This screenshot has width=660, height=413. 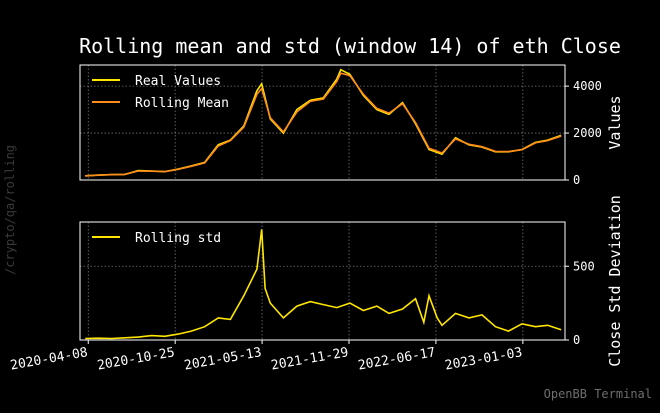 I want to click on y-tick-label: 500, so click(x=584, y=266).